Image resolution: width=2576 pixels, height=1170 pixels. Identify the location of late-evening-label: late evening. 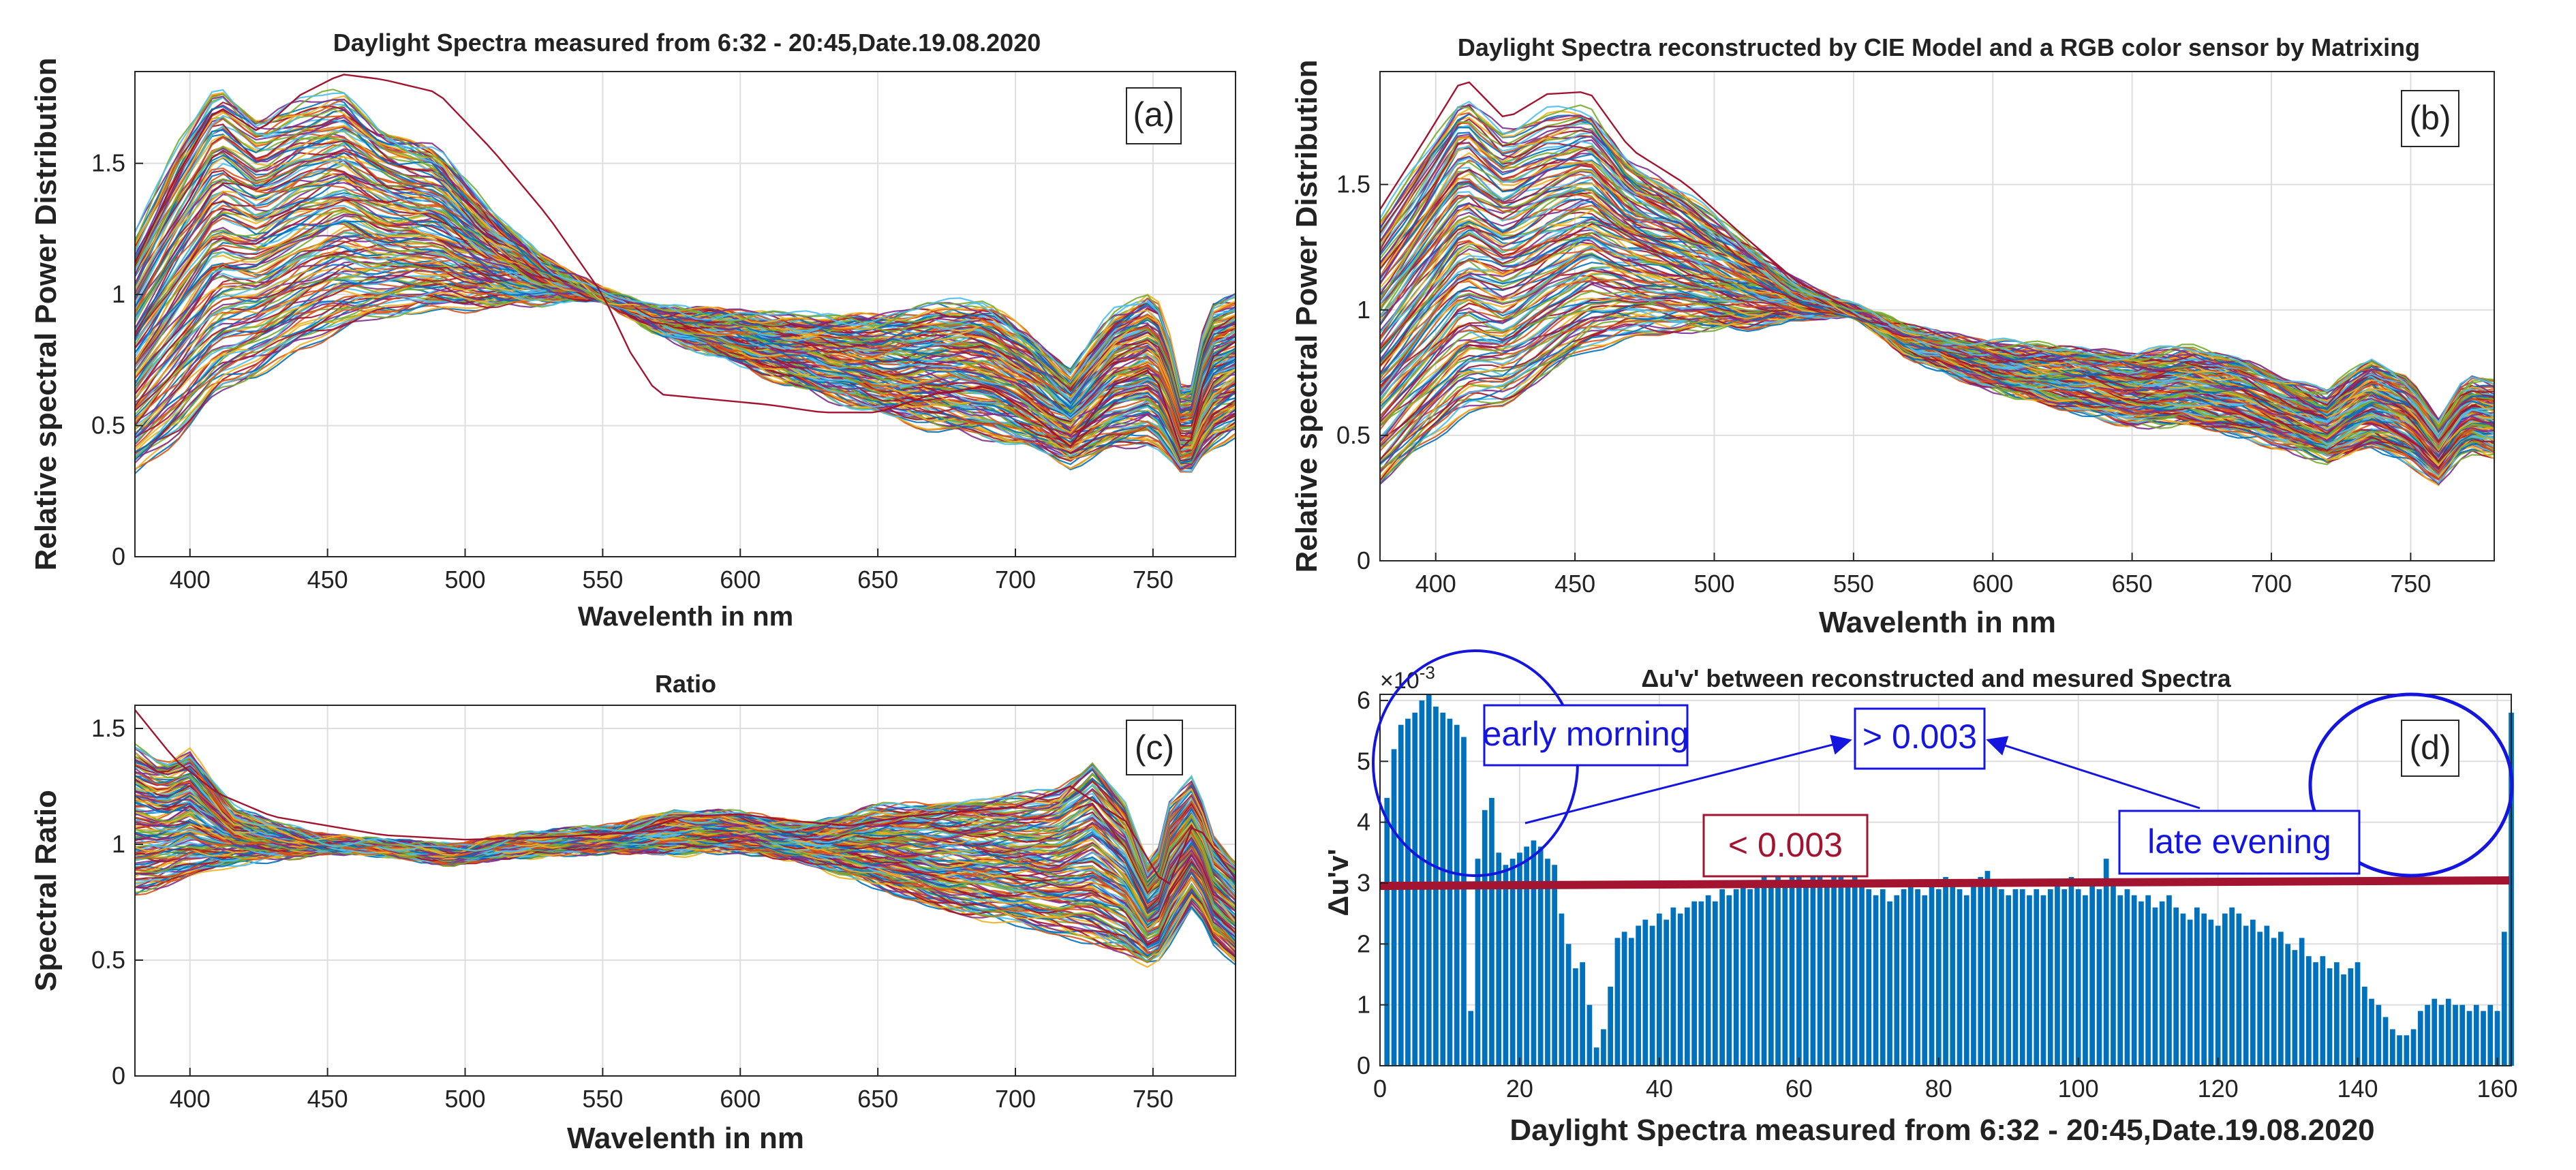
(2239, 841).